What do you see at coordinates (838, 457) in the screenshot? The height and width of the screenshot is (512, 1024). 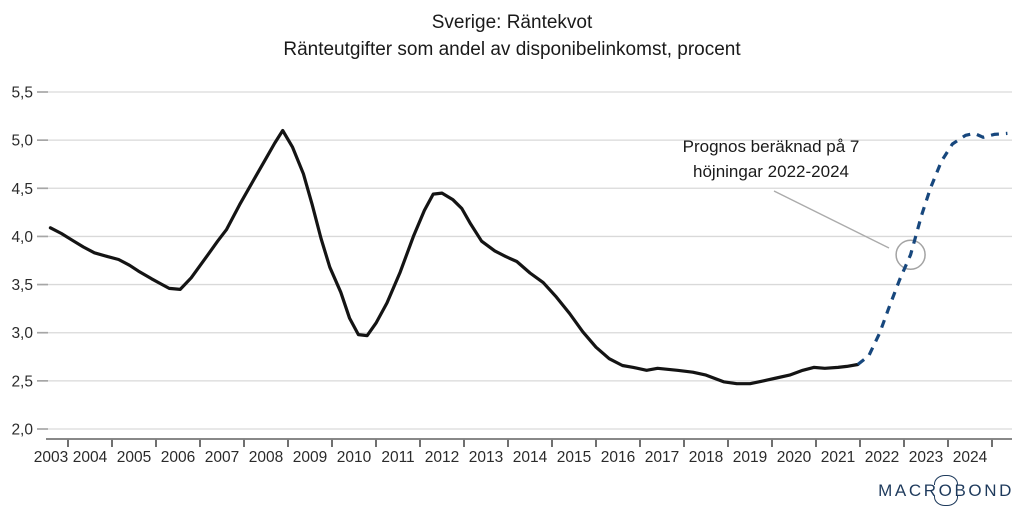 I see `x-tick-label: 2021` at bounding box center [838, 457].